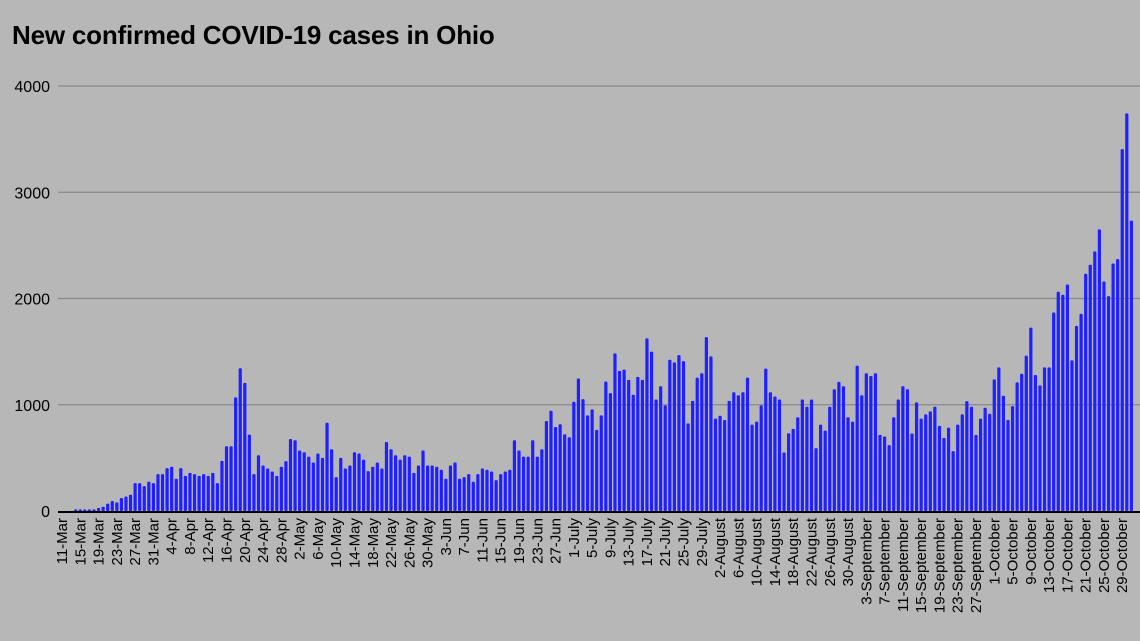 This screenshot has width=1140, height=641. What do you see at coordinates (610, 538) in the screenshot?
I see `x-tick-label: 9-July` at bounding box center [610, 538].